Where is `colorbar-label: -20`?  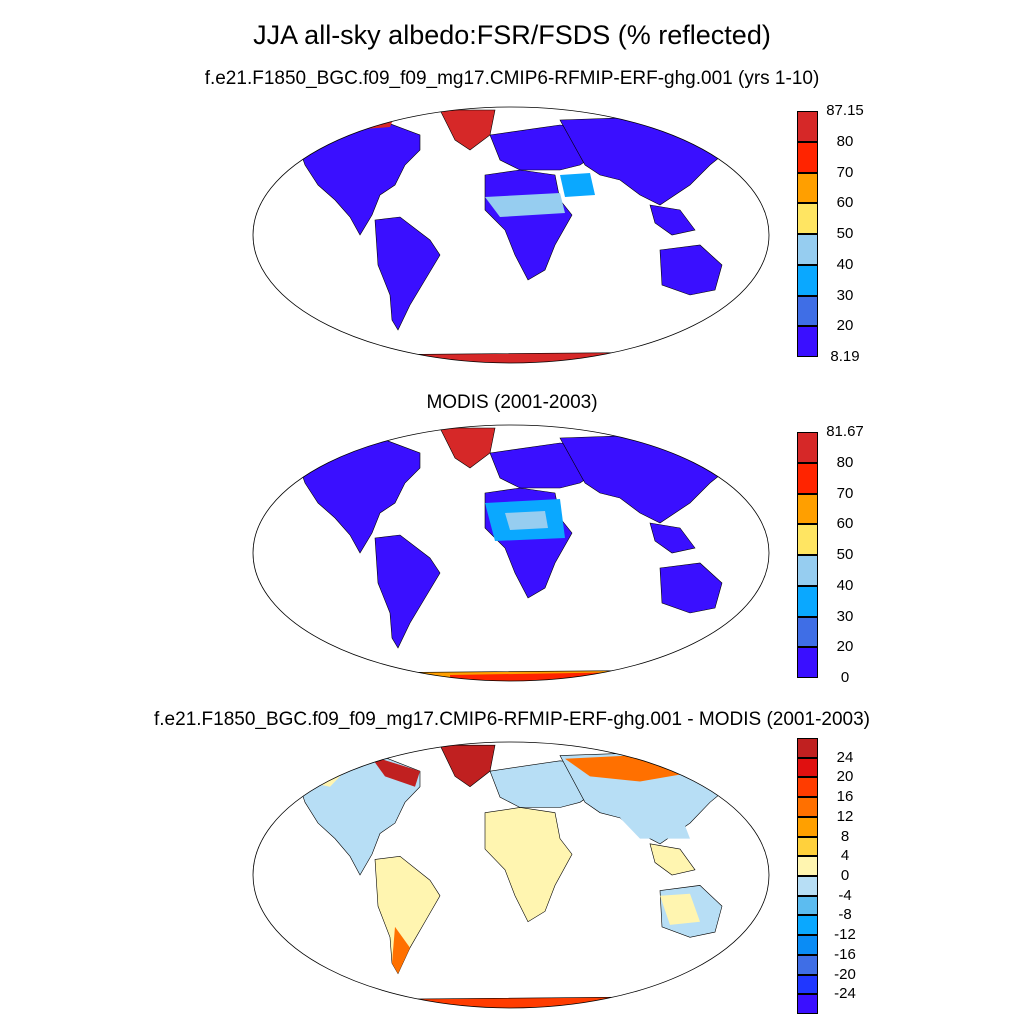
colorbar-label: -20 is located at coordinates (845, 974).